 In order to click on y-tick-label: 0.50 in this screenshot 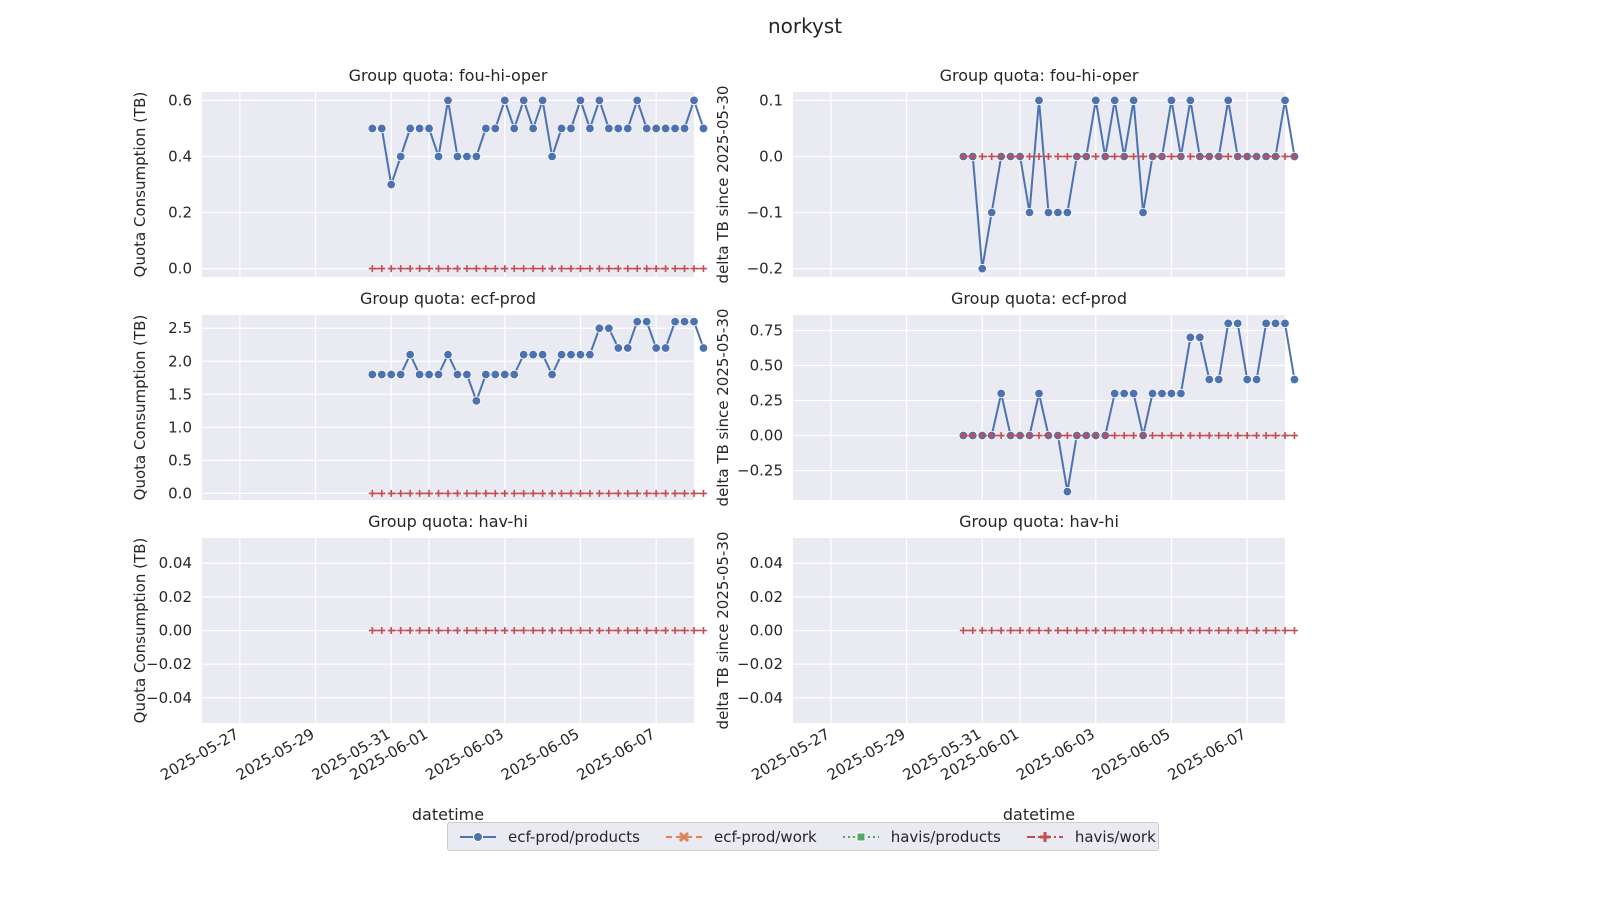, I will do `click(766, 365)`.